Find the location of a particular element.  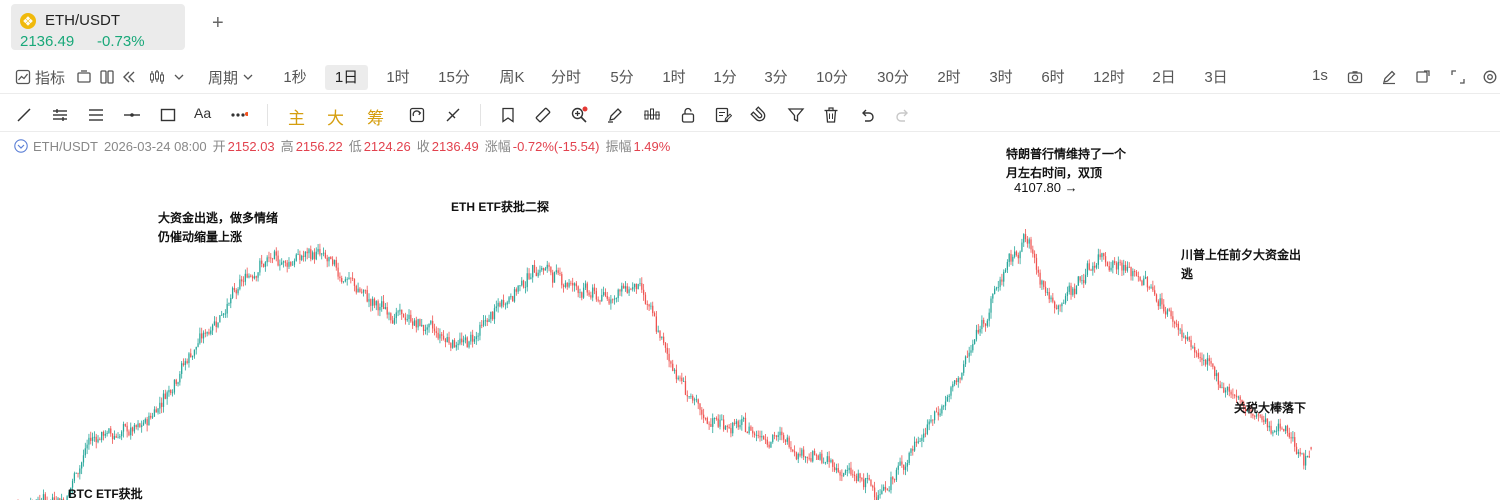

fullscreen-icon is located at coordinates (1458, 77).